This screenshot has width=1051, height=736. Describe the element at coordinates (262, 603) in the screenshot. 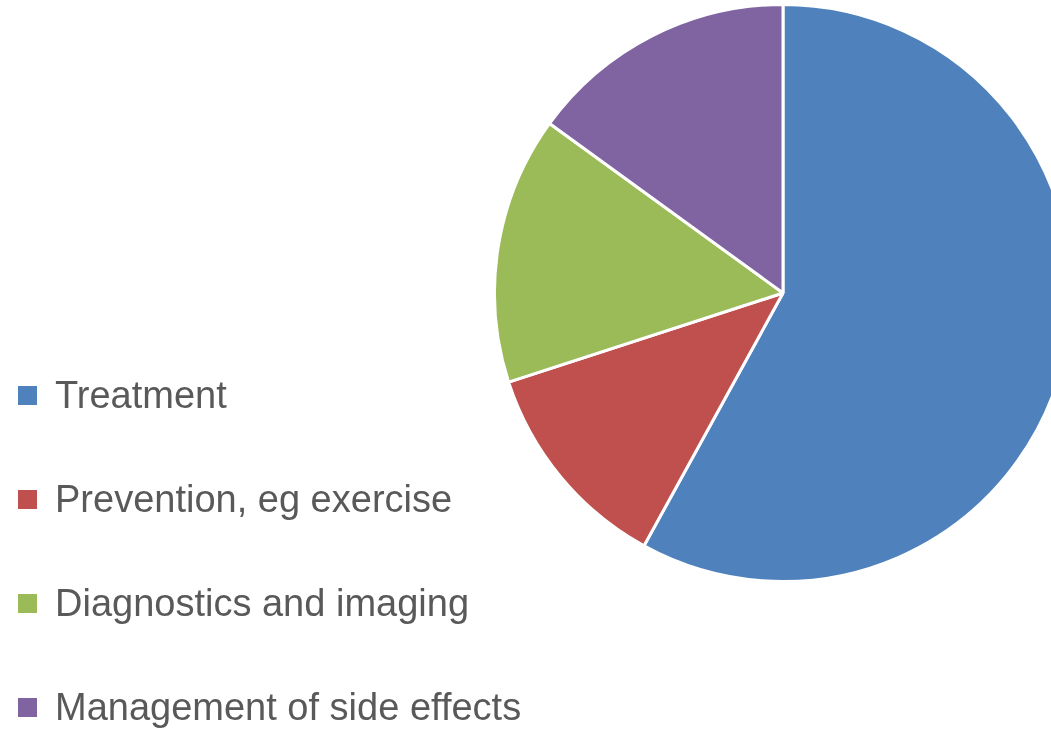

I see `legend-label: Diagnostics and imaging` at that location.